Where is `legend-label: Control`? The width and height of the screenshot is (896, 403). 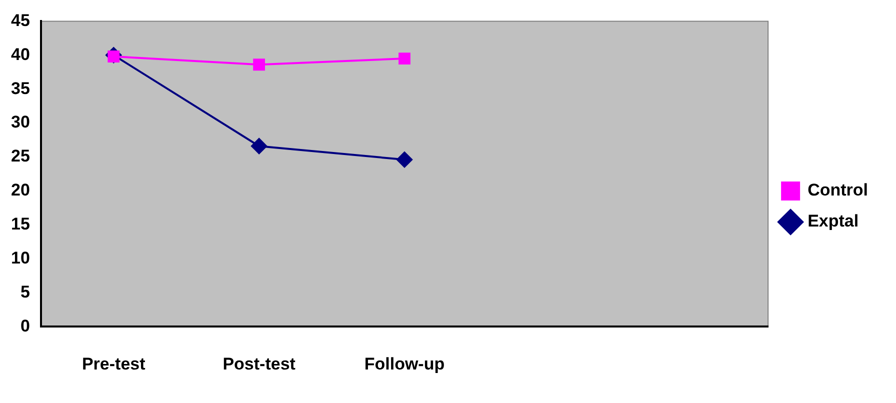
legend-label: Control is located at coordinates (838, 190).